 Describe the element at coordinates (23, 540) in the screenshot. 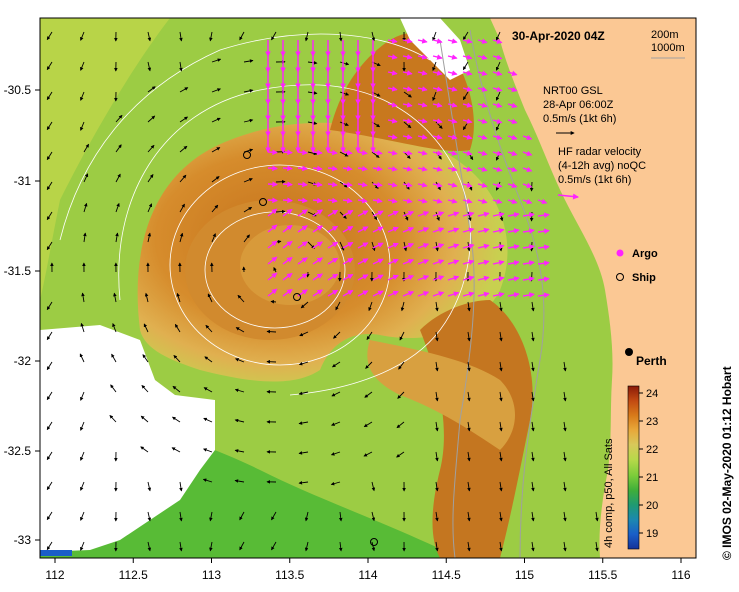

I see `y-tick-label: -33` at that location.